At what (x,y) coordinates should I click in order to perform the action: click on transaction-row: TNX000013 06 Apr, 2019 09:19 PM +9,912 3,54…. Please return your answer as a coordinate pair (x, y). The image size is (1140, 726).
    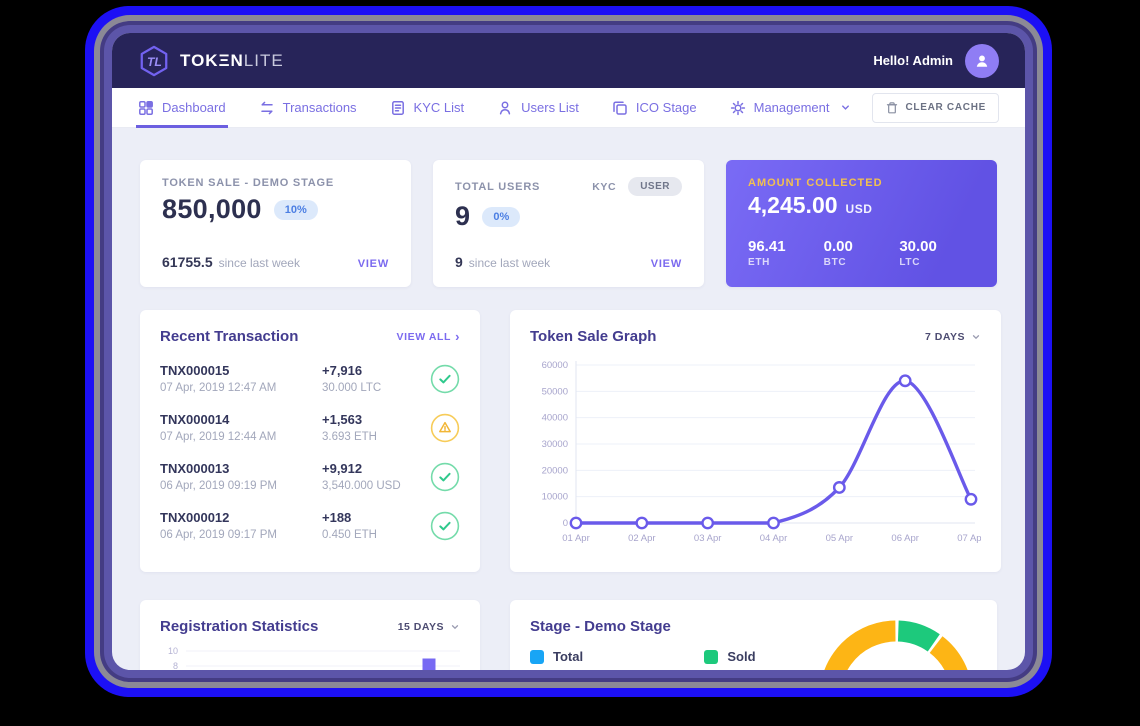
    Looking at the image, I should click on (310, 476).